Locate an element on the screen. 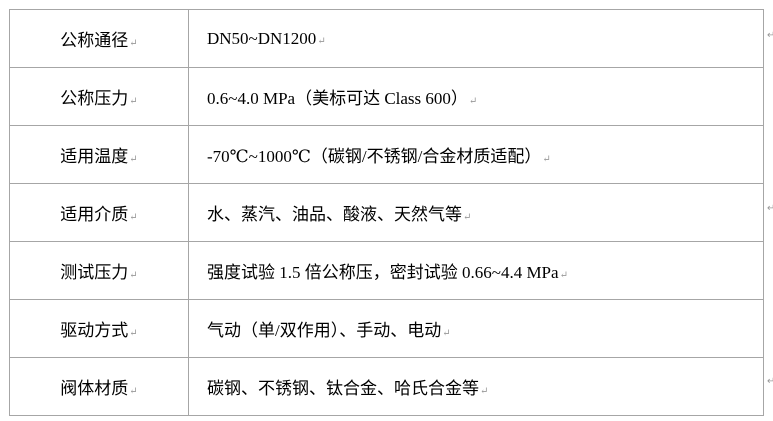  spec-label-cell: 公称压力 is located at coordinates (99, 96).